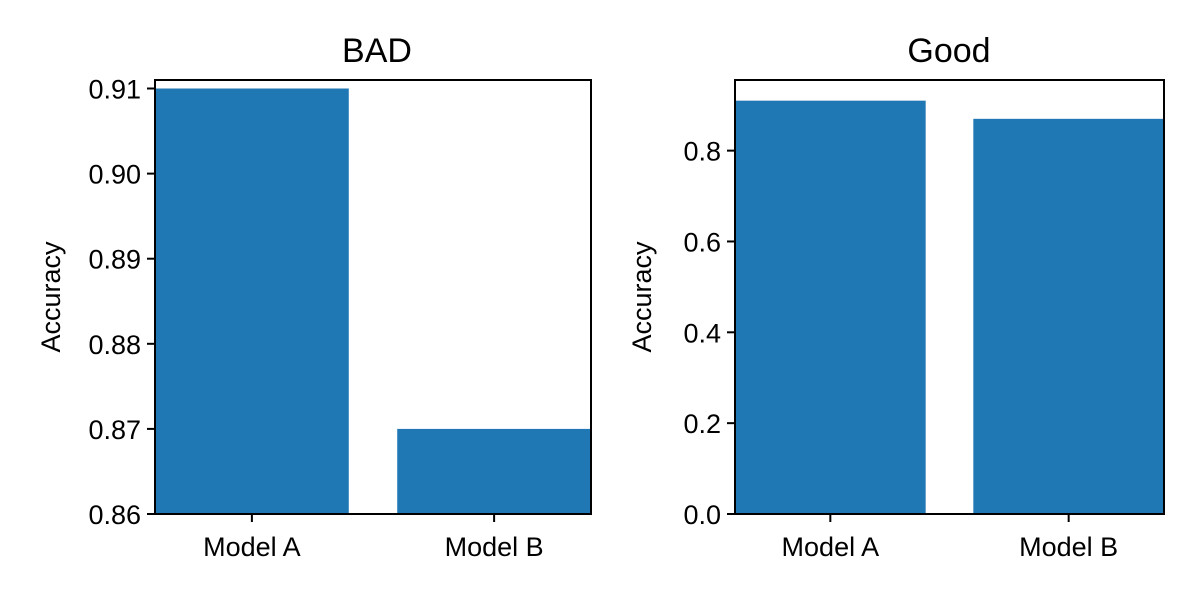  Describe the element at coordinates (702, 424) in the screenshot. I see `y-tick-label: 0.2` at that location.